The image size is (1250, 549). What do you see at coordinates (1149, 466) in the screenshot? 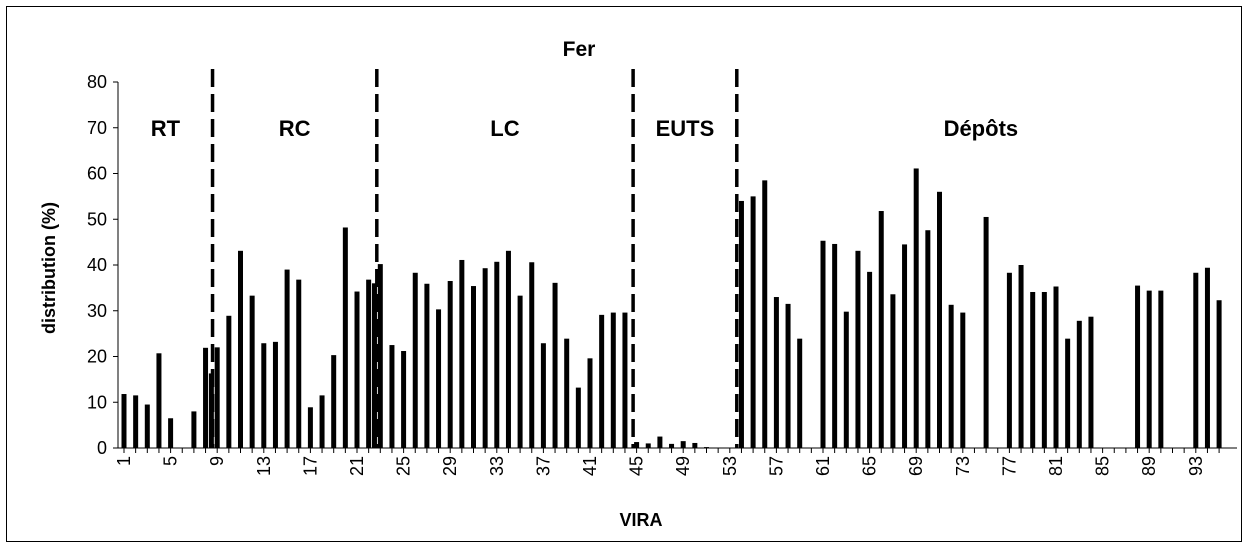
I see `x-tick-label: 89` at bounding box center [1149, 466].